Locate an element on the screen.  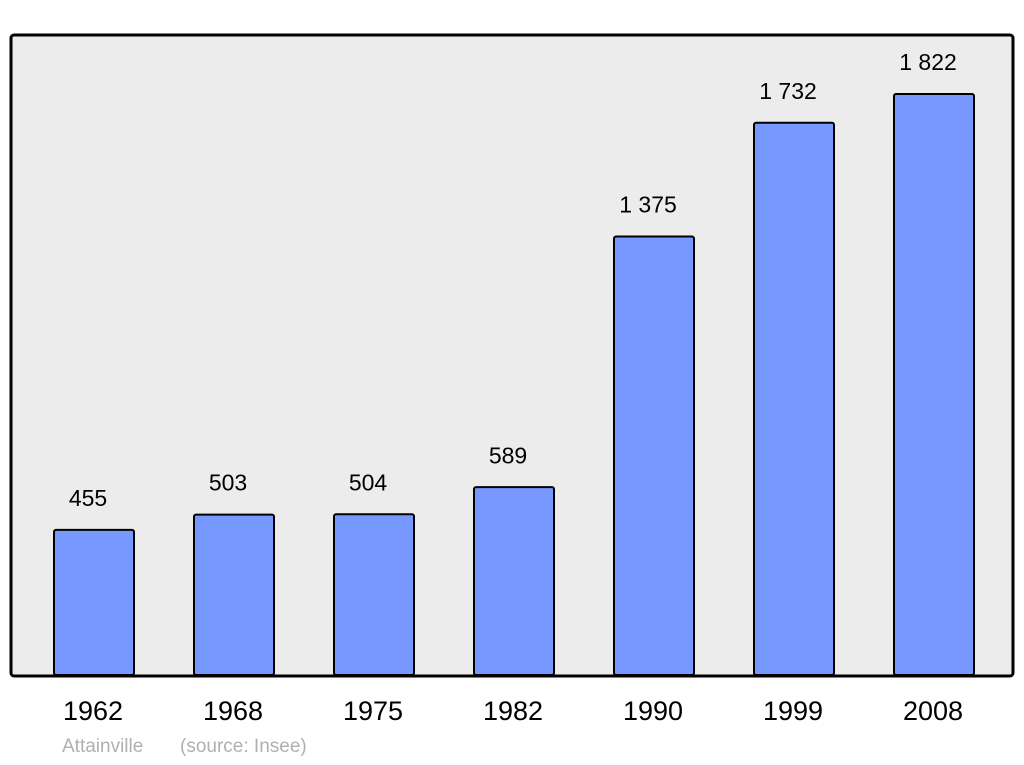
value-label: 589 is located at coordinates (508, 455).